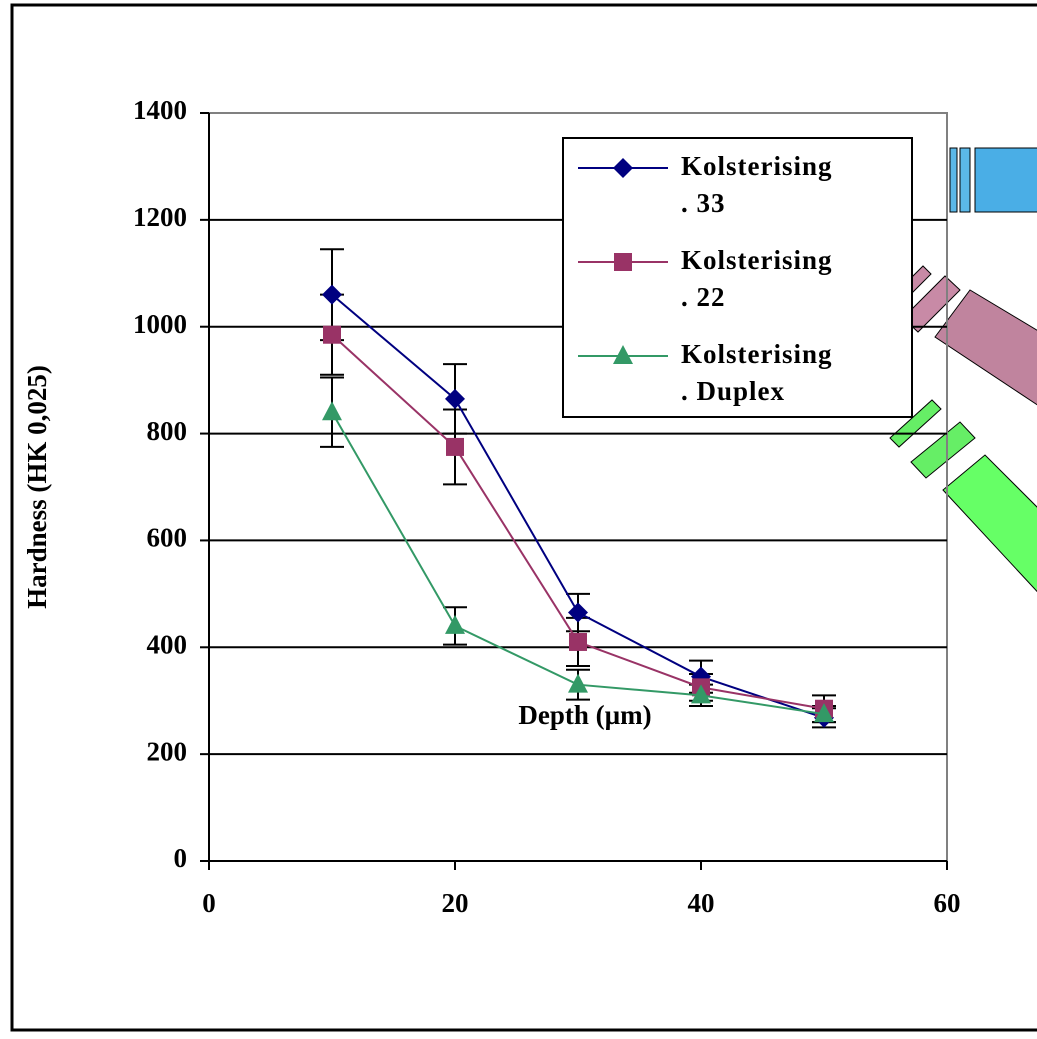 The height and width of the screenshot is (1039, 1037). I want to click on legend-entry: Kolsterising . 33, so click(757, 184).